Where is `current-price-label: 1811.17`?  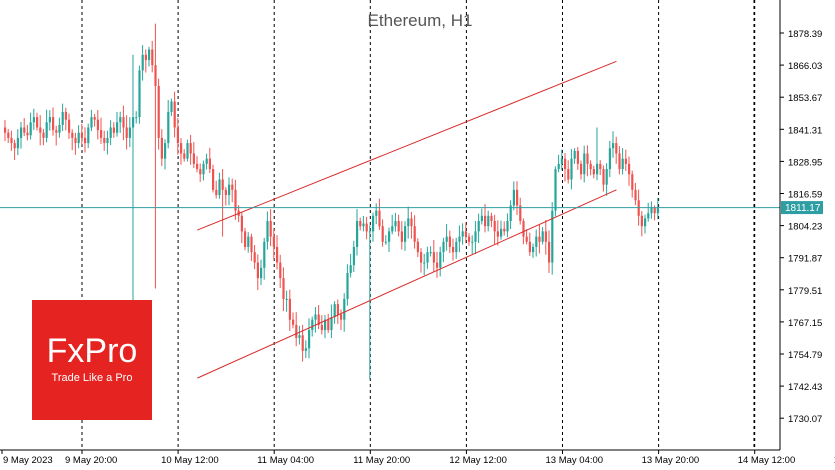 current-price-label: 1811.17 is located at coordinates (803, 208).